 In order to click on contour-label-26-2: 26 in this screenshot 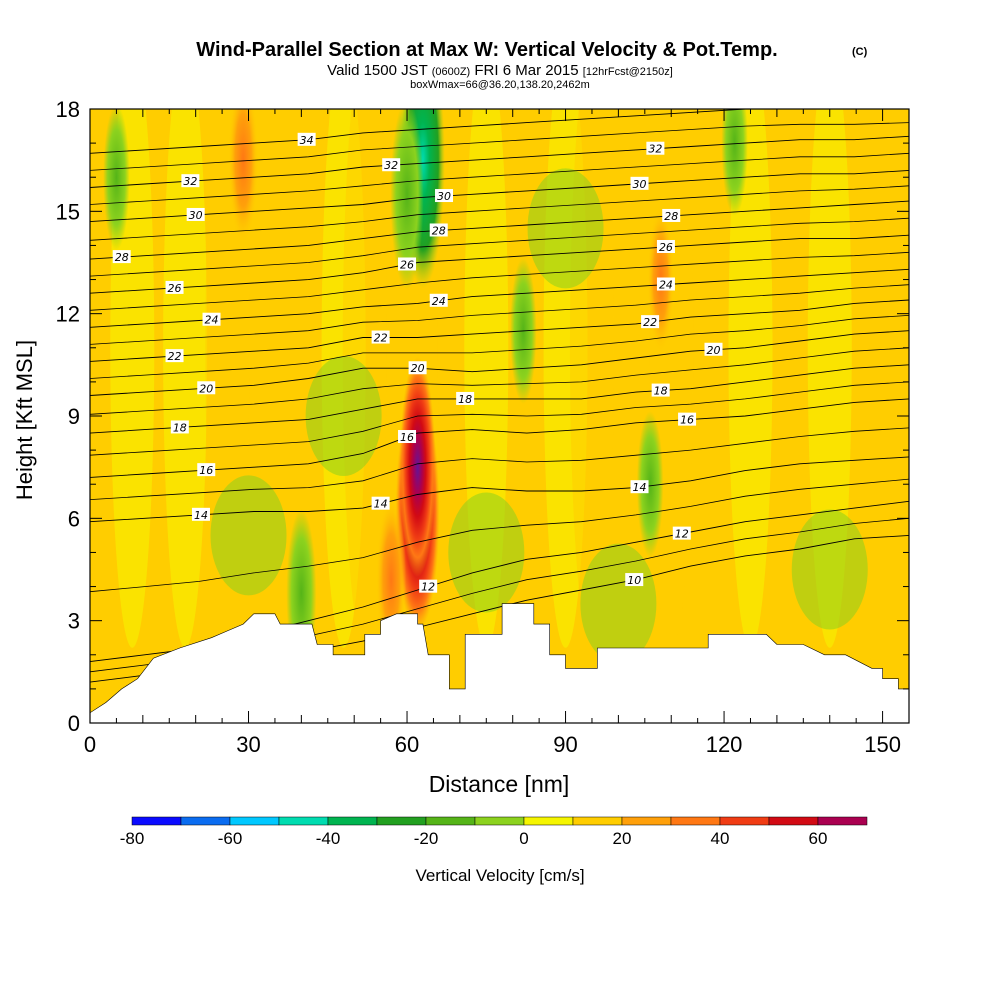, I will do `click(665, 246)`.